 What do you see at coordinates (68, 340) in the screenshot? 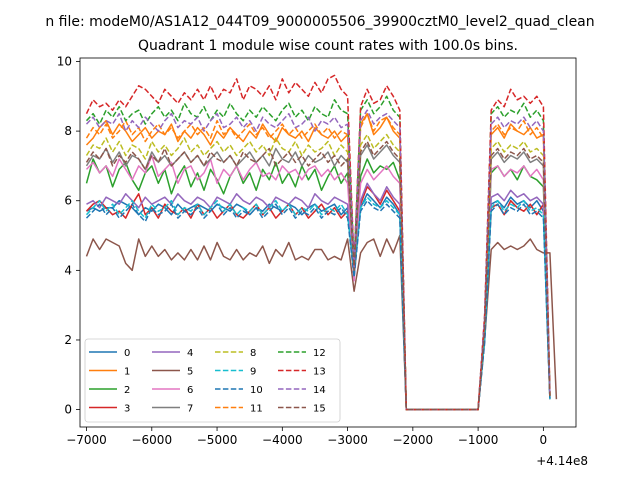
I see `y-tick-label: 2` at bounding box center [68, 340].